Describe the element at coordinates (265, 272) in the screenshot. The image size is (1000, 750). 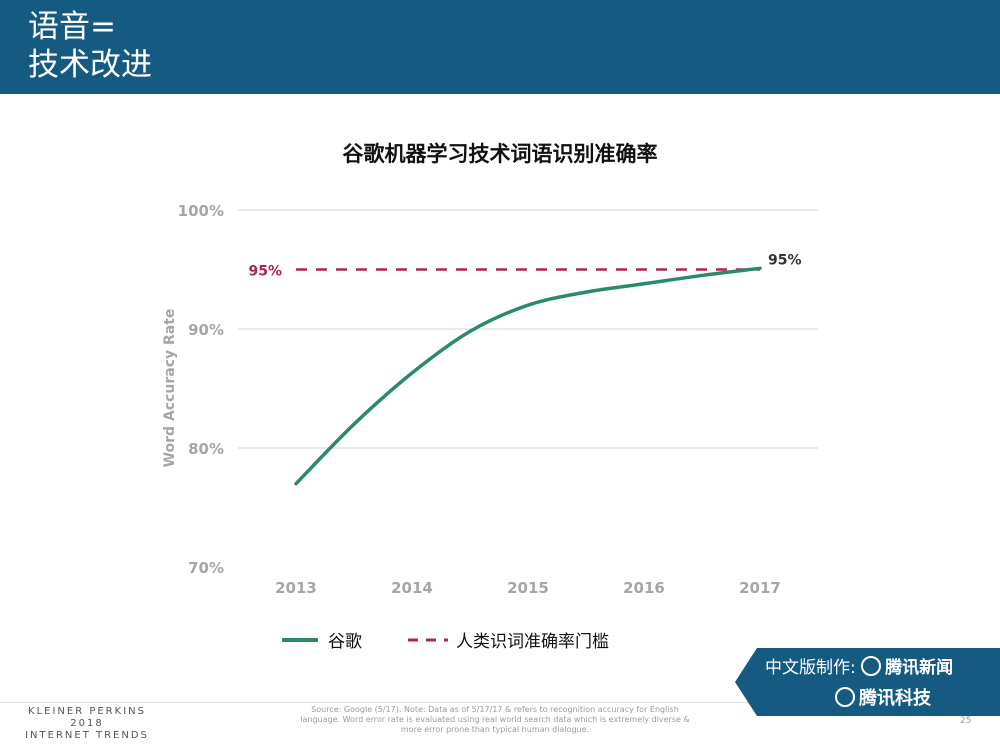
I see `data-label-human-start: 95%` at that location.